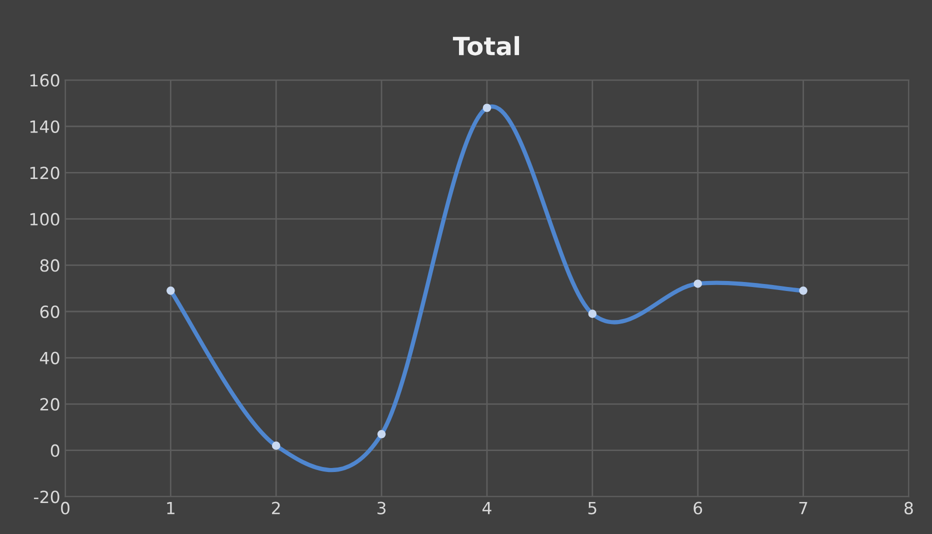  I want to click on y-tick-label: 80, so click(50, 265).